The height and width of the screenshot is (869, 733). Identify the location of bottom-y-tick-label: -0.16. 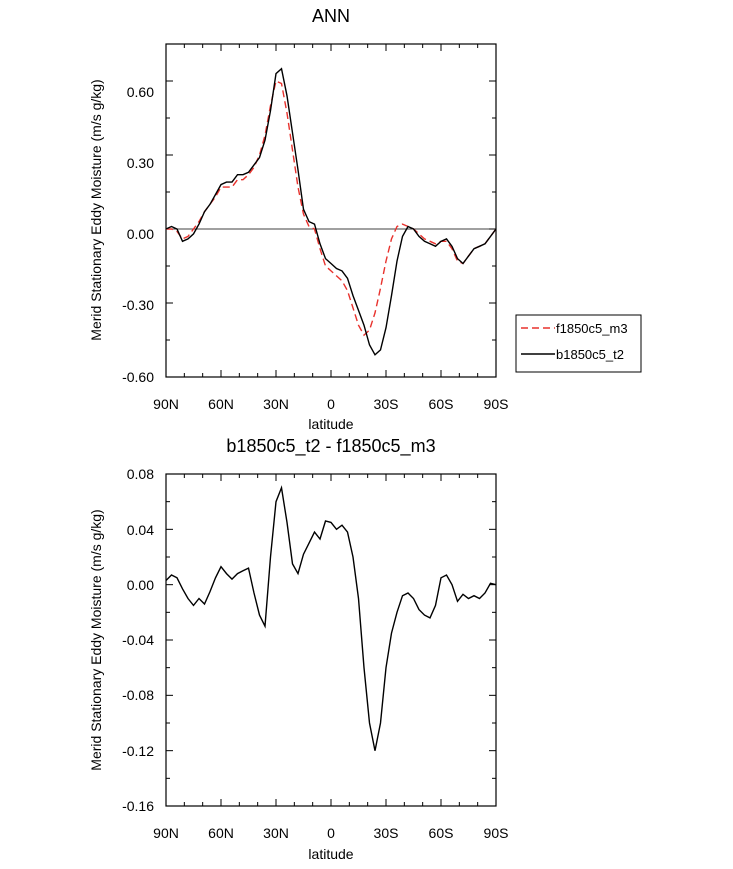
(138, 806).